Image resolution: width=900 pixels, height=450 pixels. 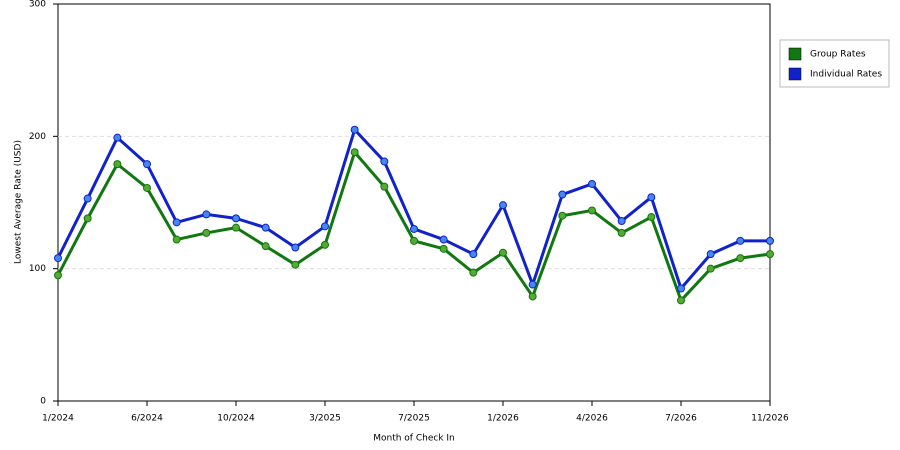 I want to click on x-tick-label: 4/2026, so click(x=592, y=419).